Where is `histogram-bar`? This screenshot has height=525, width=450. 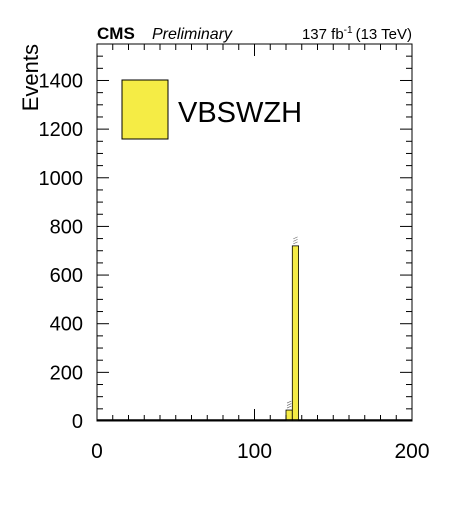
histogram-bar is located at coordinates (295, 333).